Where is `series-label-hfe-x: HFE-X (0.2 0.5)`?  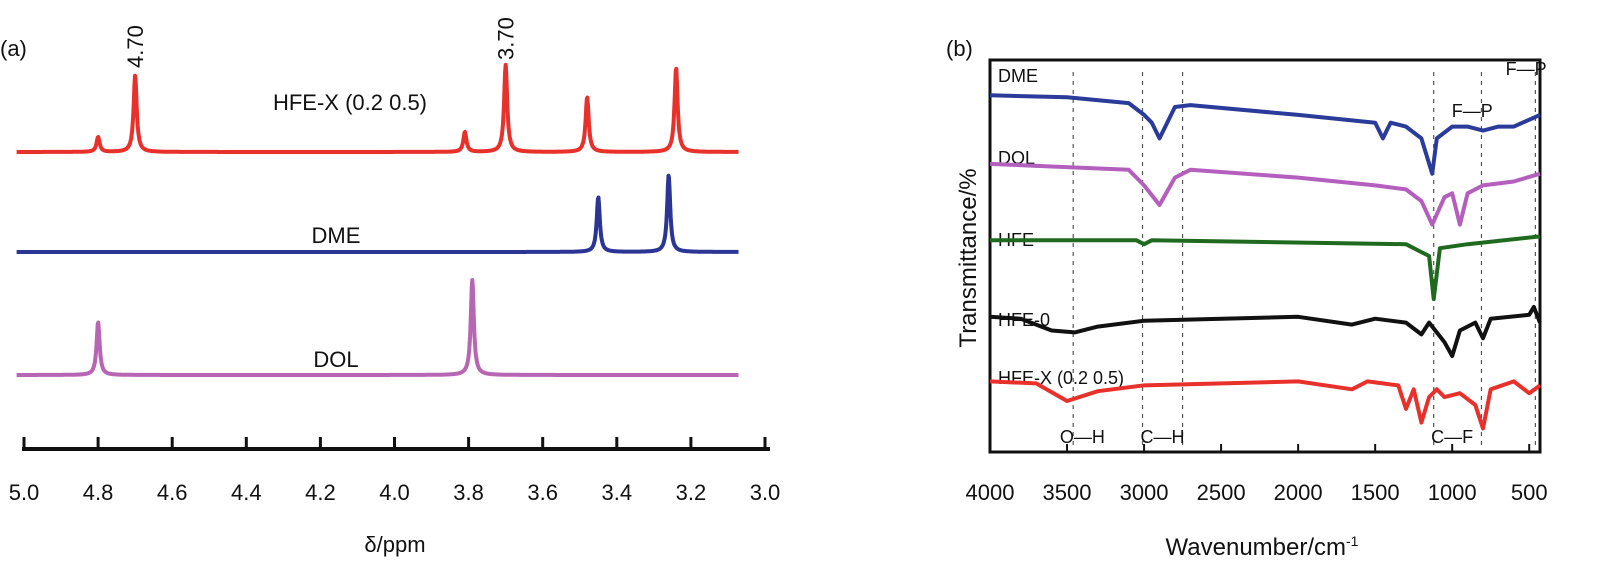 series-label-hfe-x: HFE-X (0.2 0.5) is located at coordinates (350, 102).